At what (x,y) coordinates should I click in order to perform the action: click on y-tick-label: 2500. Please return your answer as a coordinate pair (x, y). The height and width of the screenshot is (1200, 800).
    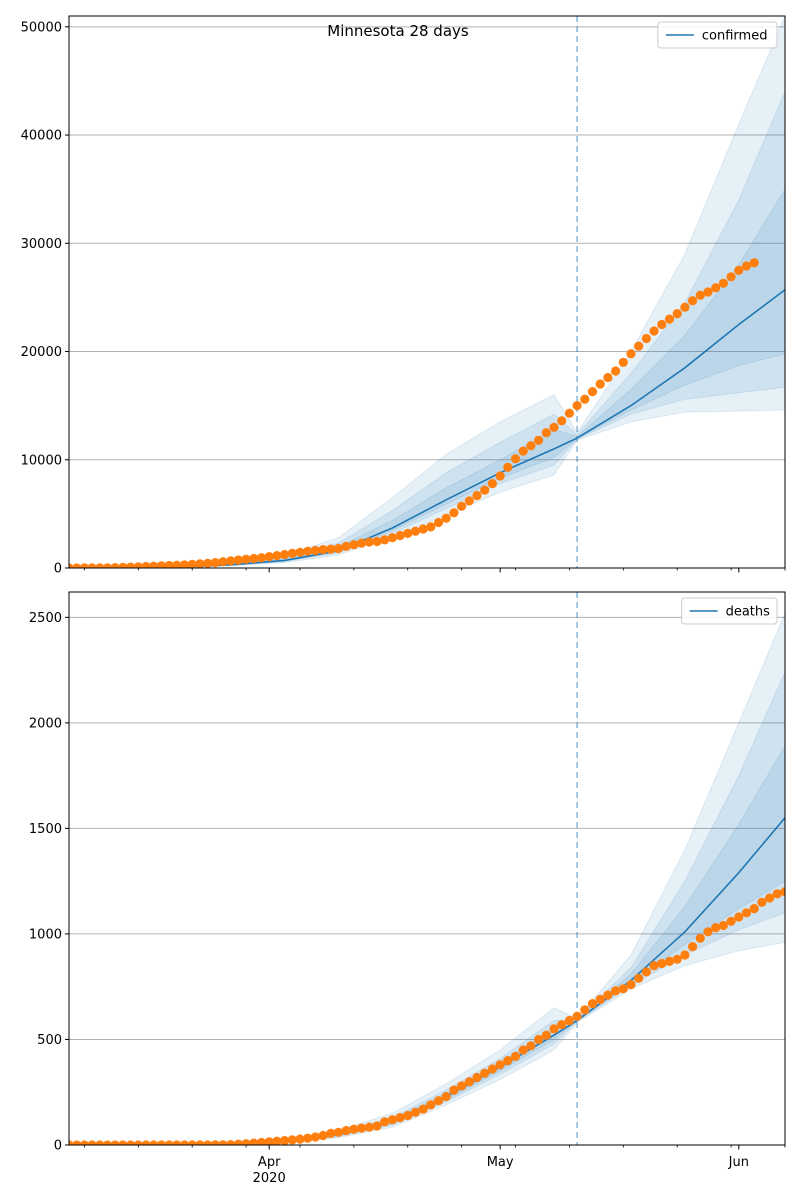
    Looking at the image, I should click on (45, 618).